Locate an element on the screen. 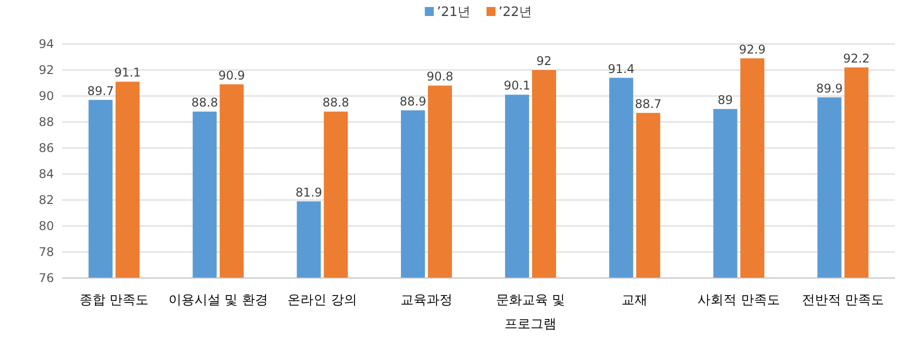 The width and height of the screenshot is (912, 341). y-tick-label: 90 is located at coordinates (46, 96).